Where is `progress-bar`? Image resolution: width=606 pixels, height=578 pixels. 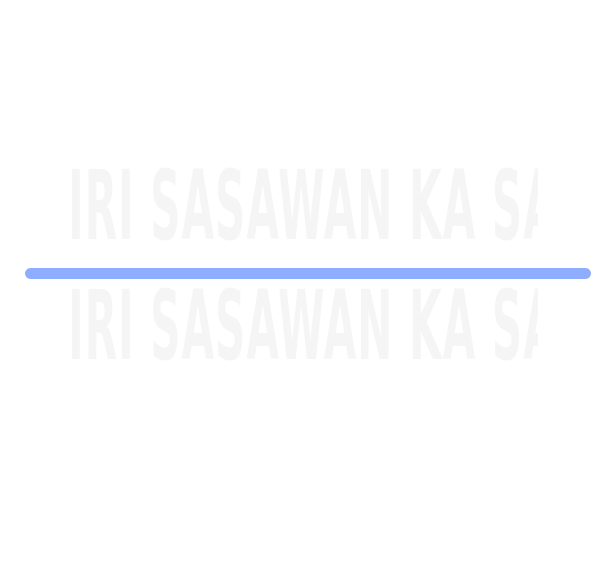 progress-bar is located at coordinates (308, 273).